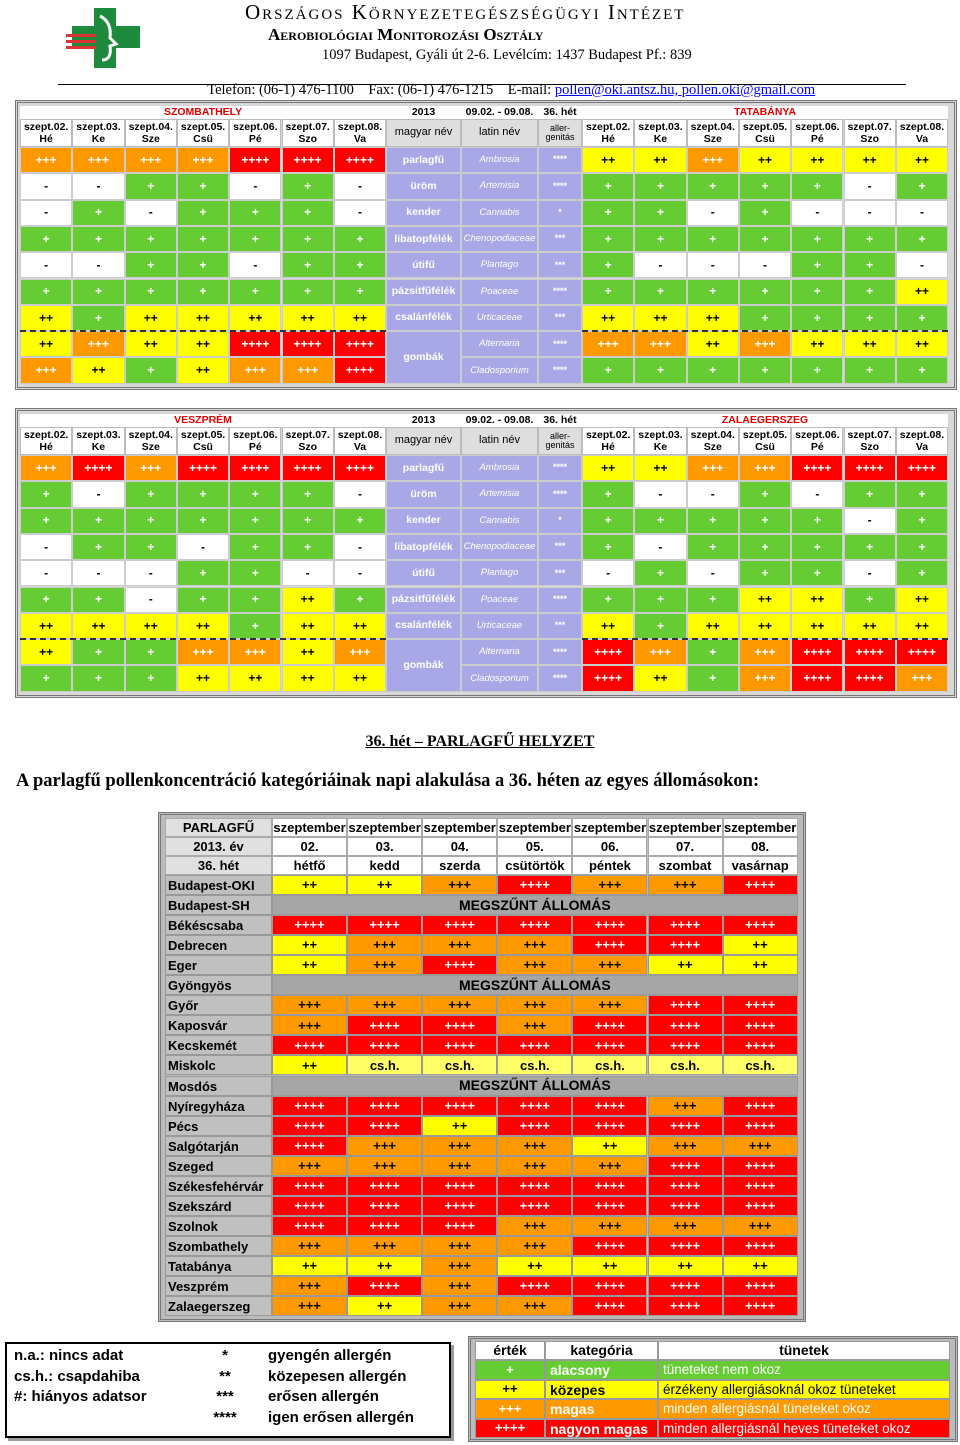 Image resolution: width=960 pixels, height=1445 pixels. I want to click on station: Győr, so click(218, 1005).